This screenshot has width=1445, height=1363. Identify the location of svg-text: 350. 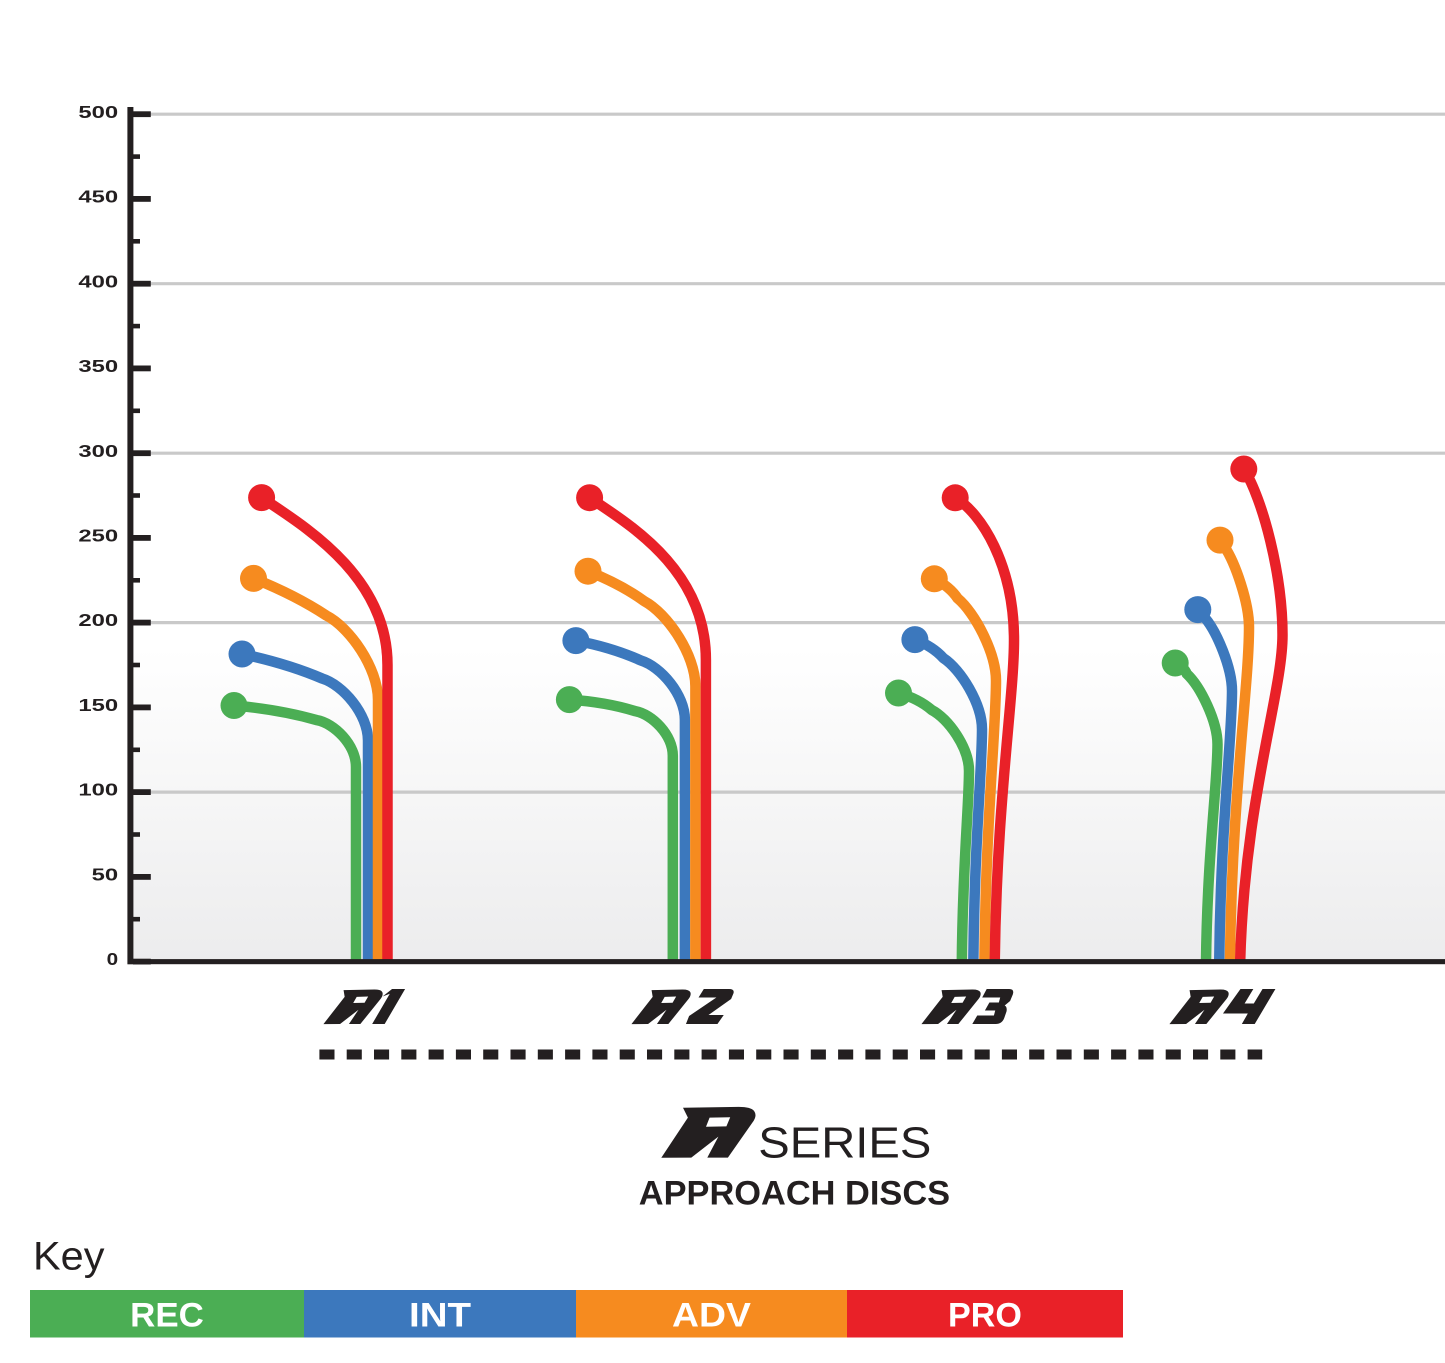
(98, 366).